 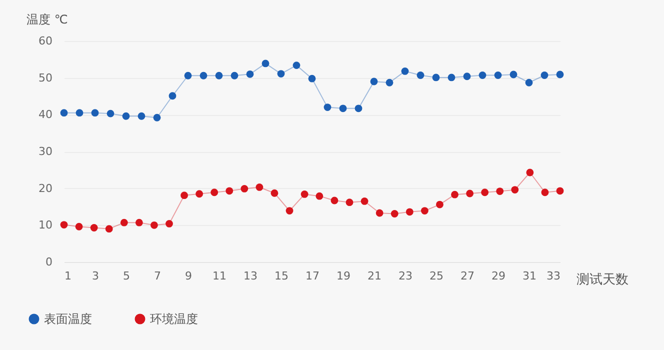 I want to click on y-tick-label: 30, so click(x=45, y=151).